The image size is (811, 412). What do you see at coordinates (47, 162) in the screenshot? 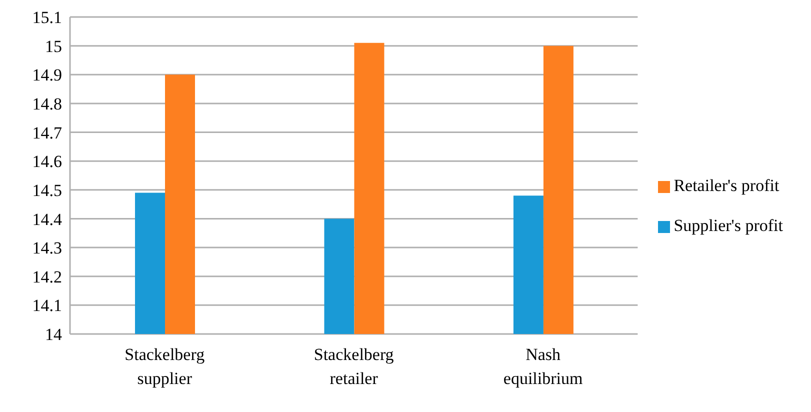
I see `y-tick-label: 14.6` at bounding box center [47, 162].